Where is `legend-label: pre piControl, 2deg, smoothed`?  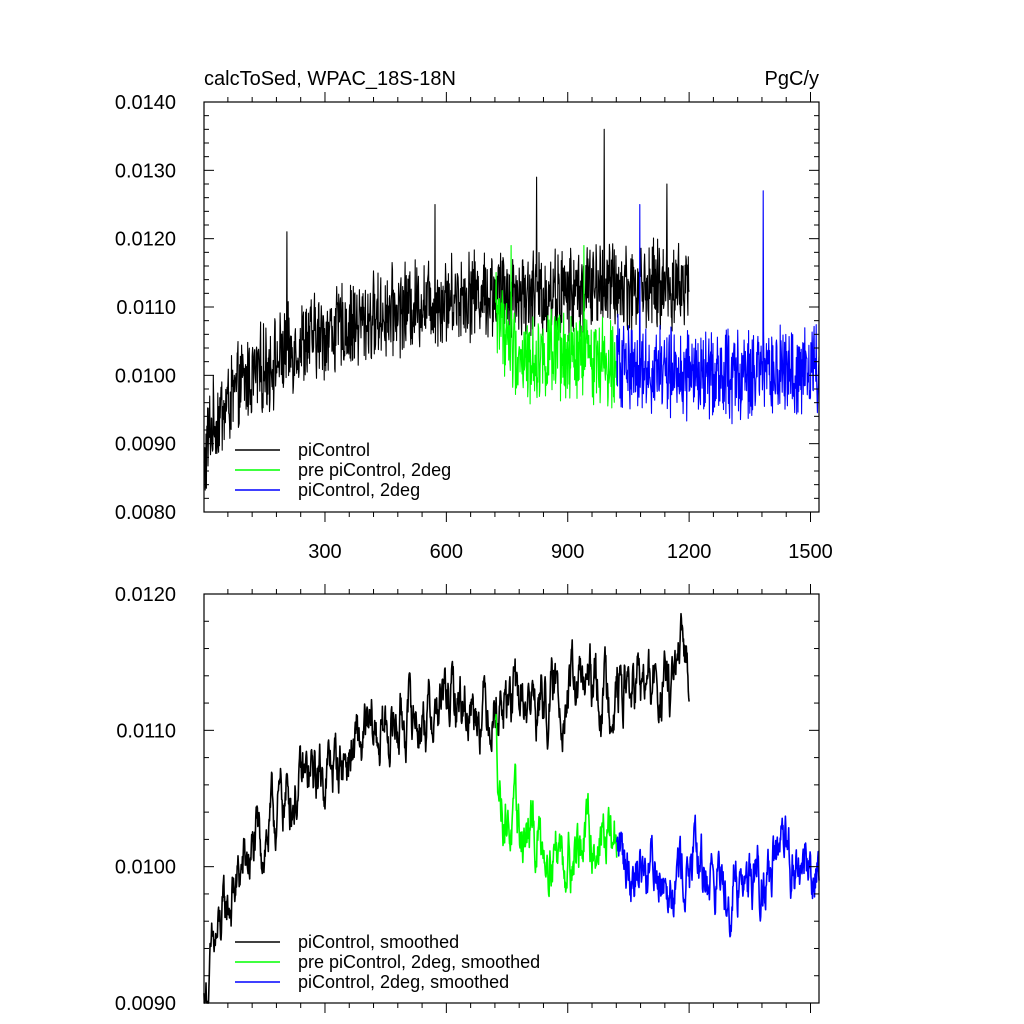 legend-label: pre piControl, 2deg, smoothed is located at coordinates (419, 962).